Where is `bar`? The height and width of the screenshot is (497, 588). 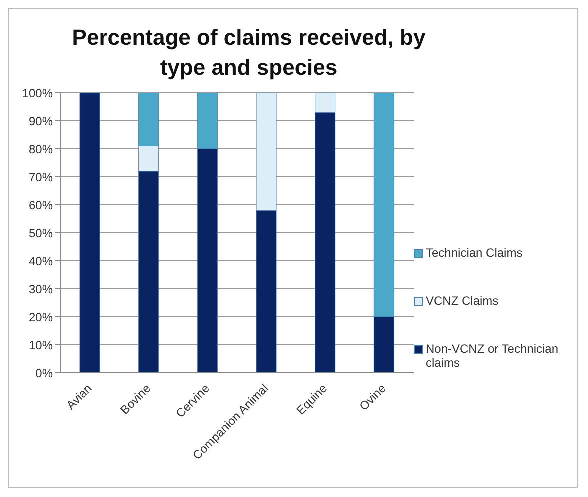
bar is located at coordinates (90, 233).